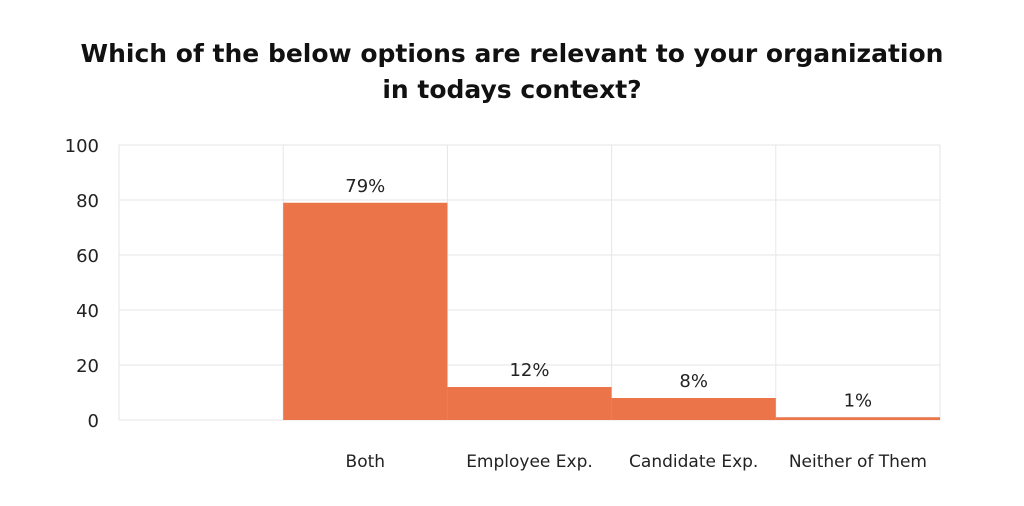  I want to click on y-tick-label: 80, so click(87, 201).